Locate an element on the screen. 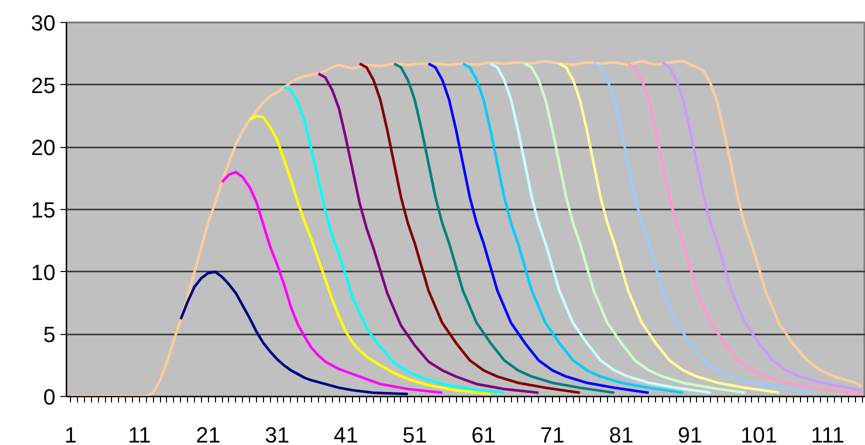  y-tick-label: 0 is located at coordinates (49, 397).